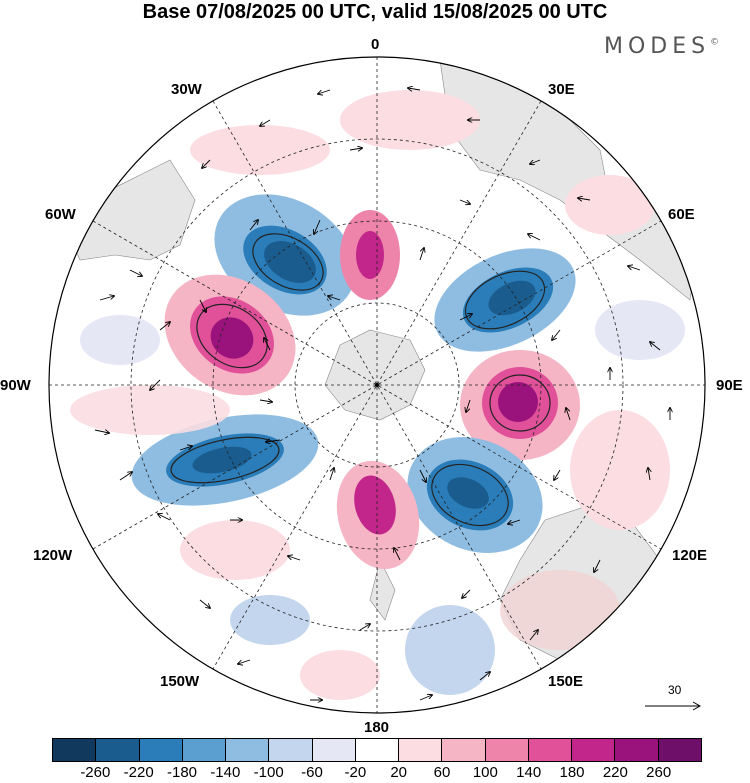 Image resolution: width=750 pixels, height=783 pixels. What do you see at coordinates (95, 772) in the screenshot?
I see `colorbar-tick-label: -260` at bounding box center [95, 772].